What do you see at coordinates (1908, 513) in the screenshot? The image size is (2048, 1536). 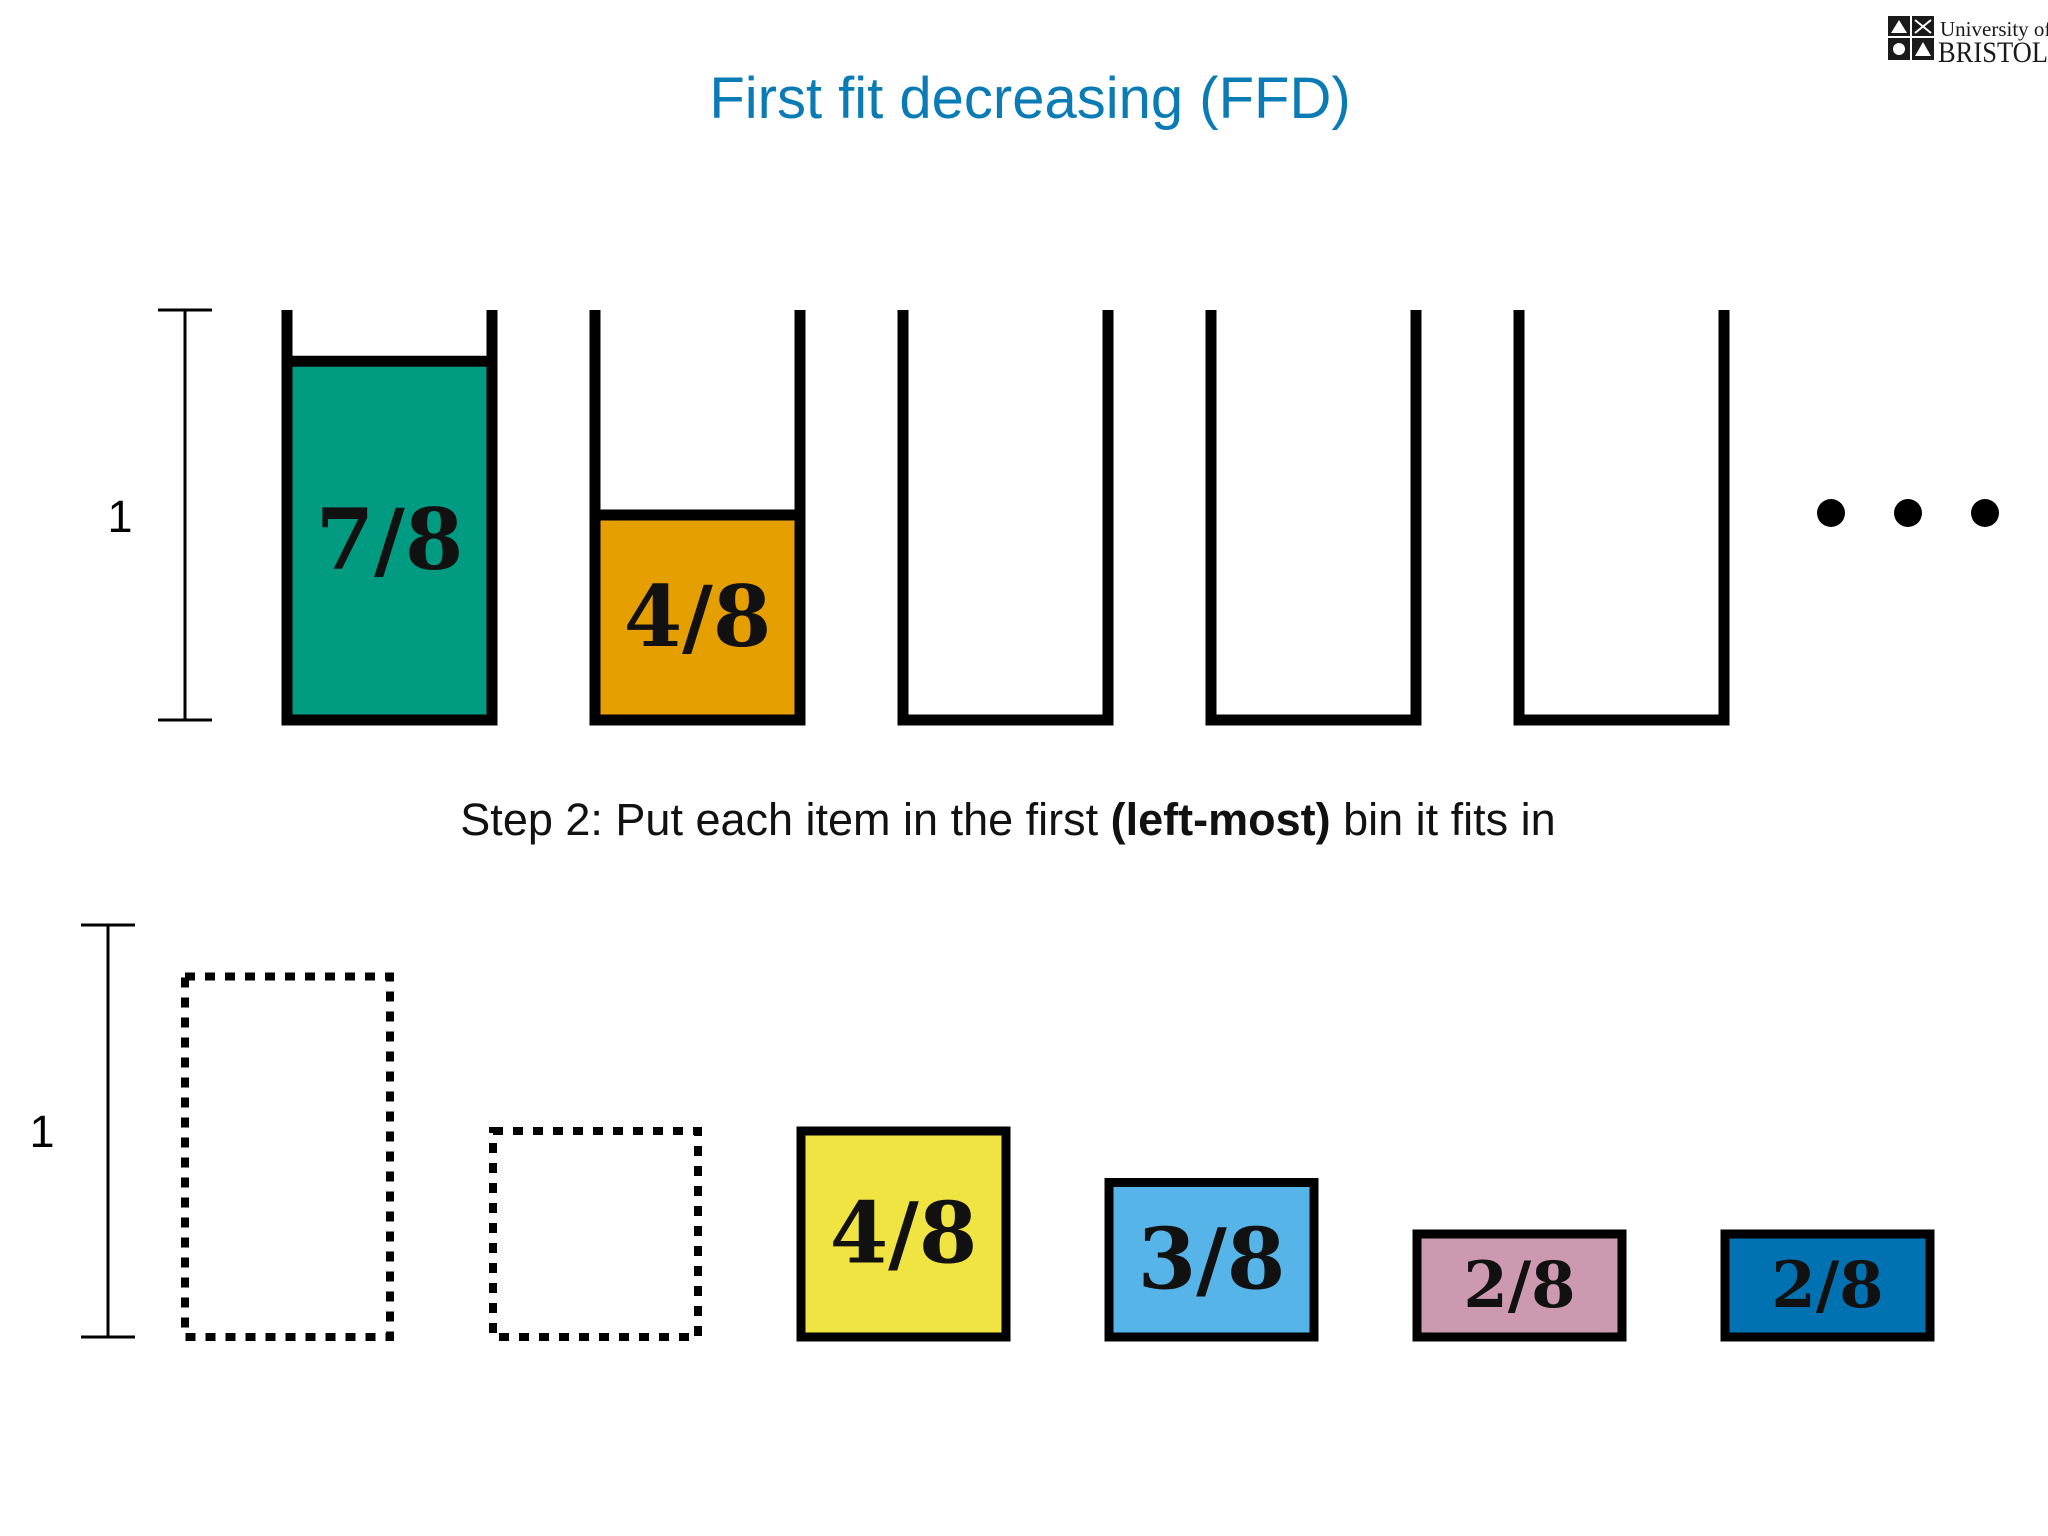 I see `more-bins-icon` at bounding box center [1908, 513].